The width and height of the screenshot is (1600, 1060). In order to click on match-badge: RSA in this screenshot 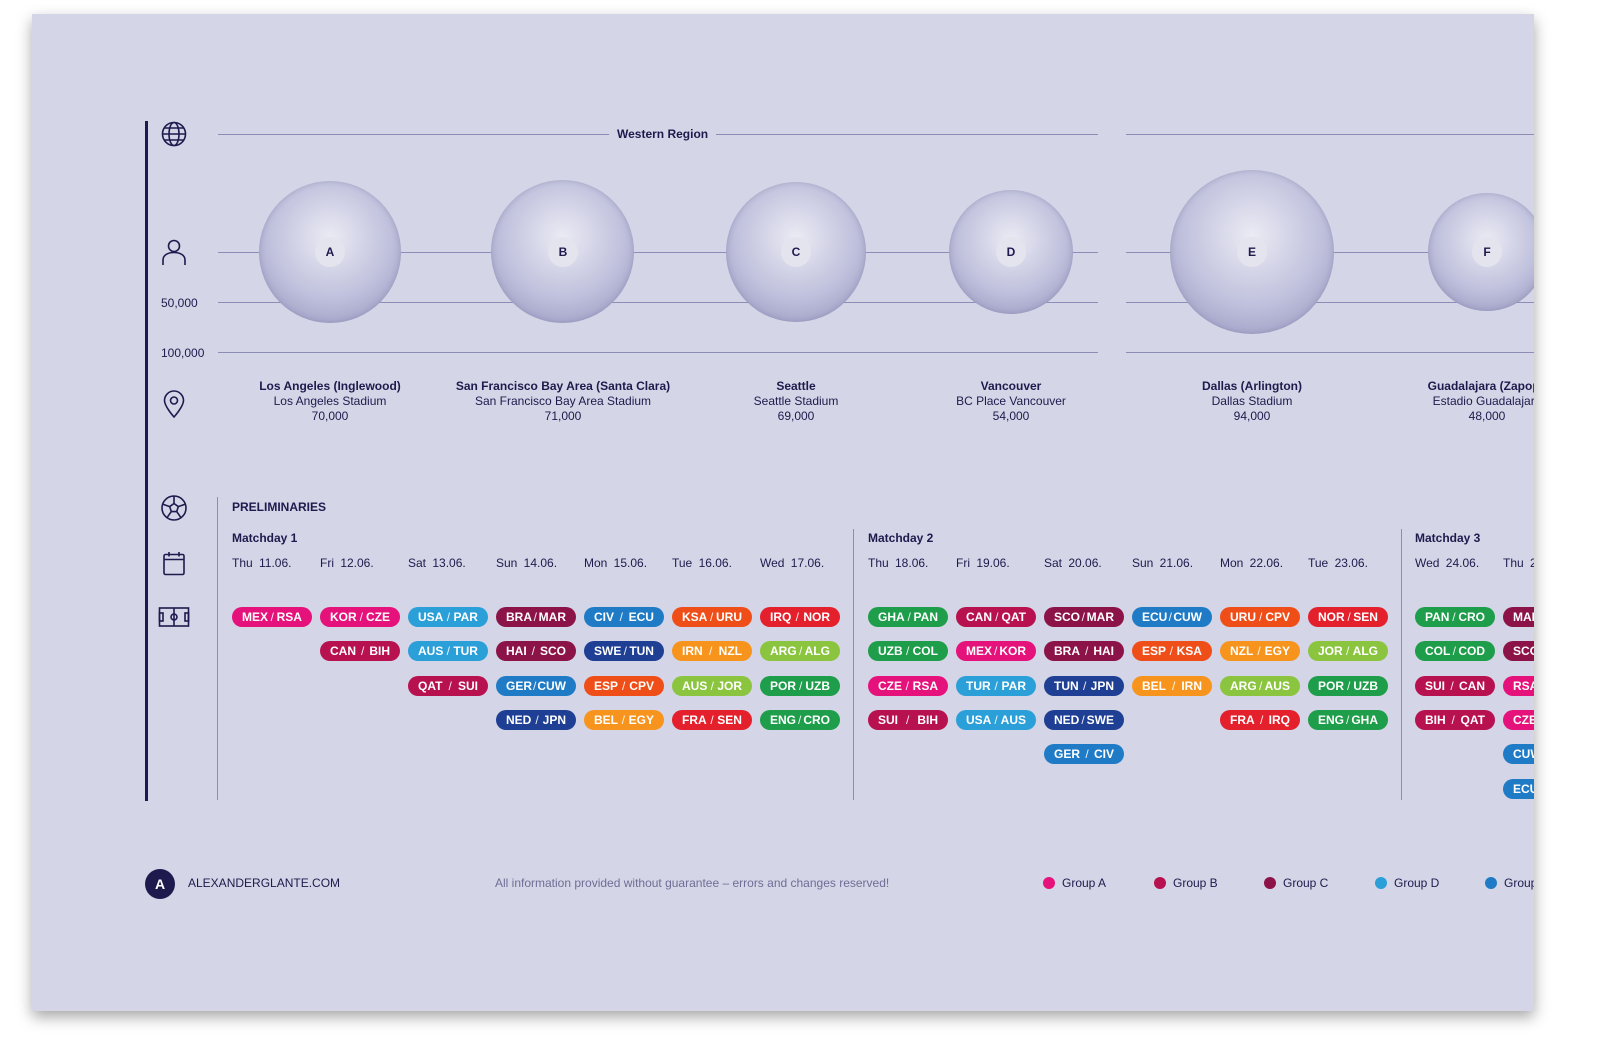, I will do `click(1518, 685)`.